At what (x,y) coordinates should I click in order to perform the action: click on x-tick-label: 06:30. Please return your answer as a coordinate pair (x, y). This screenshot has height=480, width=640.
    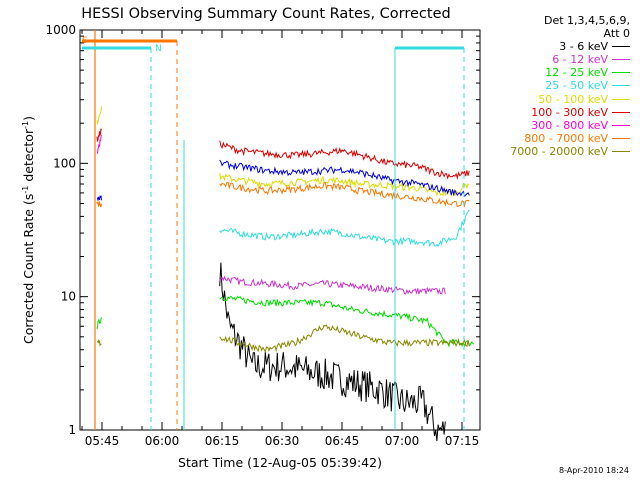
    Looking at the image, I should click on (282, 441).